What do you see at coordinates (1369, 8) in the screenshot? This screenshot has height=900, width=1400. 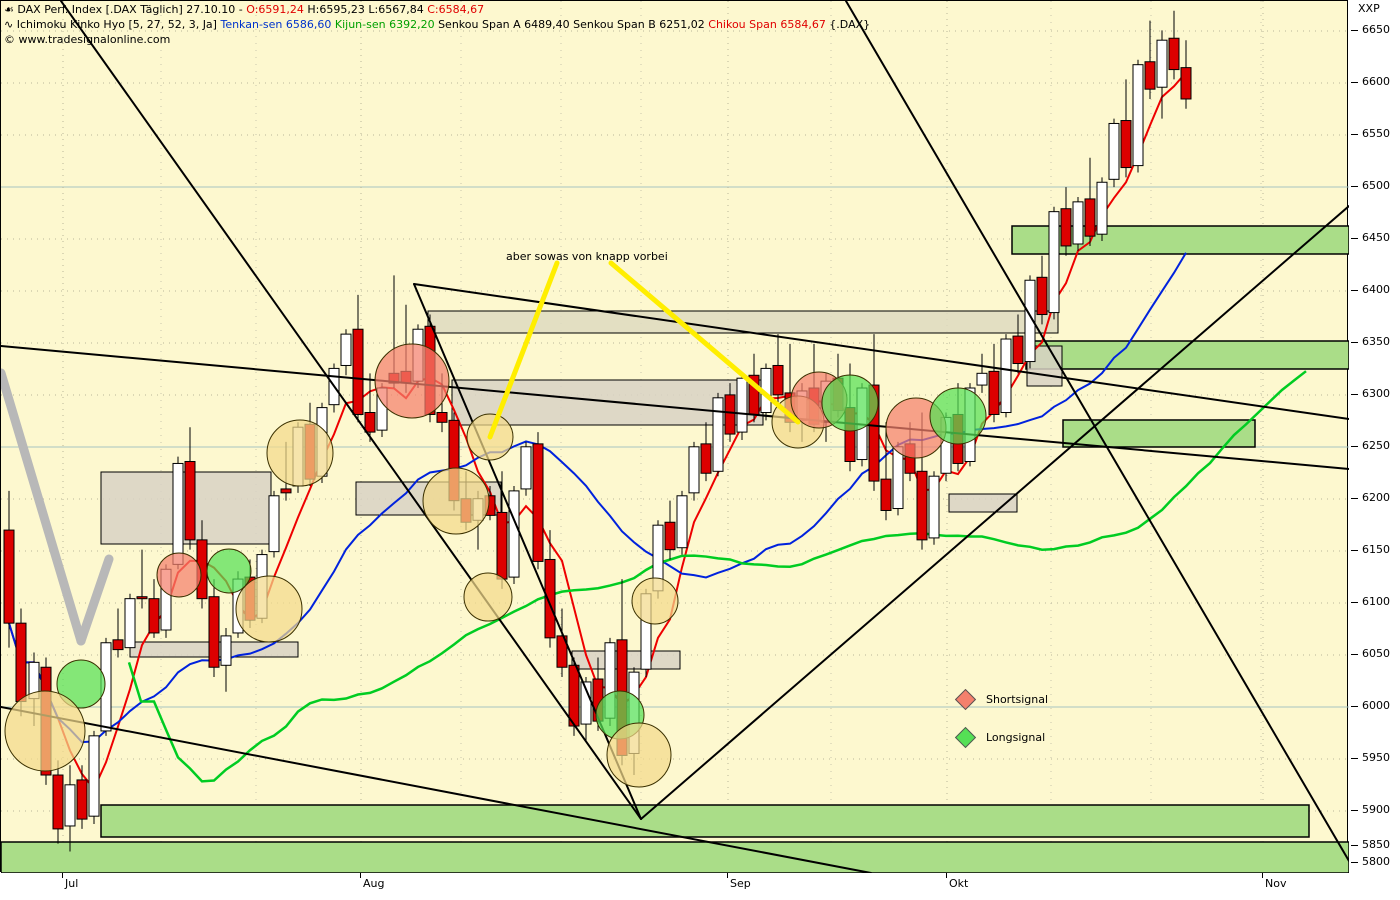 I see `price-axis-title: XXP` at bounding box center [1369, 8].